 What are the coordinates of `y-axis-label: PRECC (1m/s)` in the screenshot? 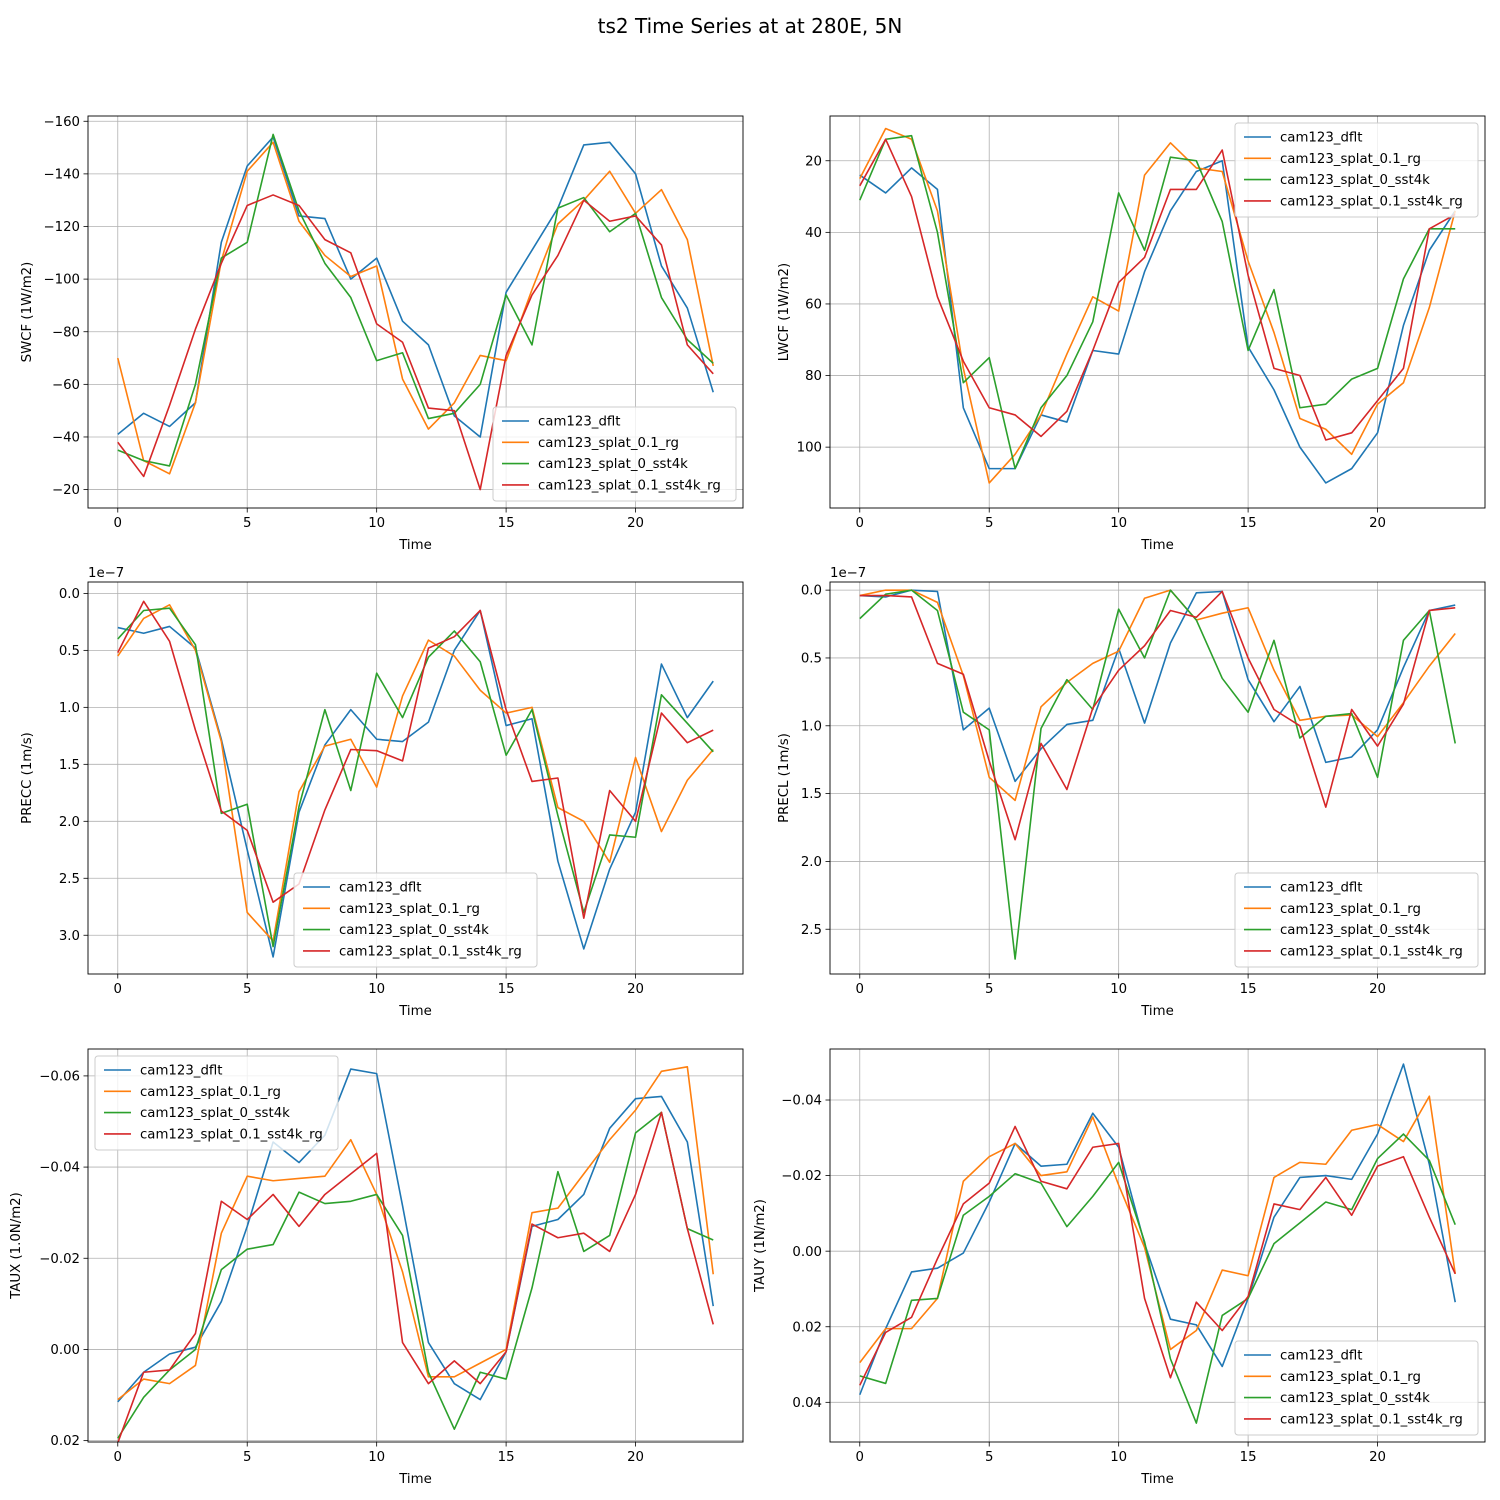 It's located at (27, 778).